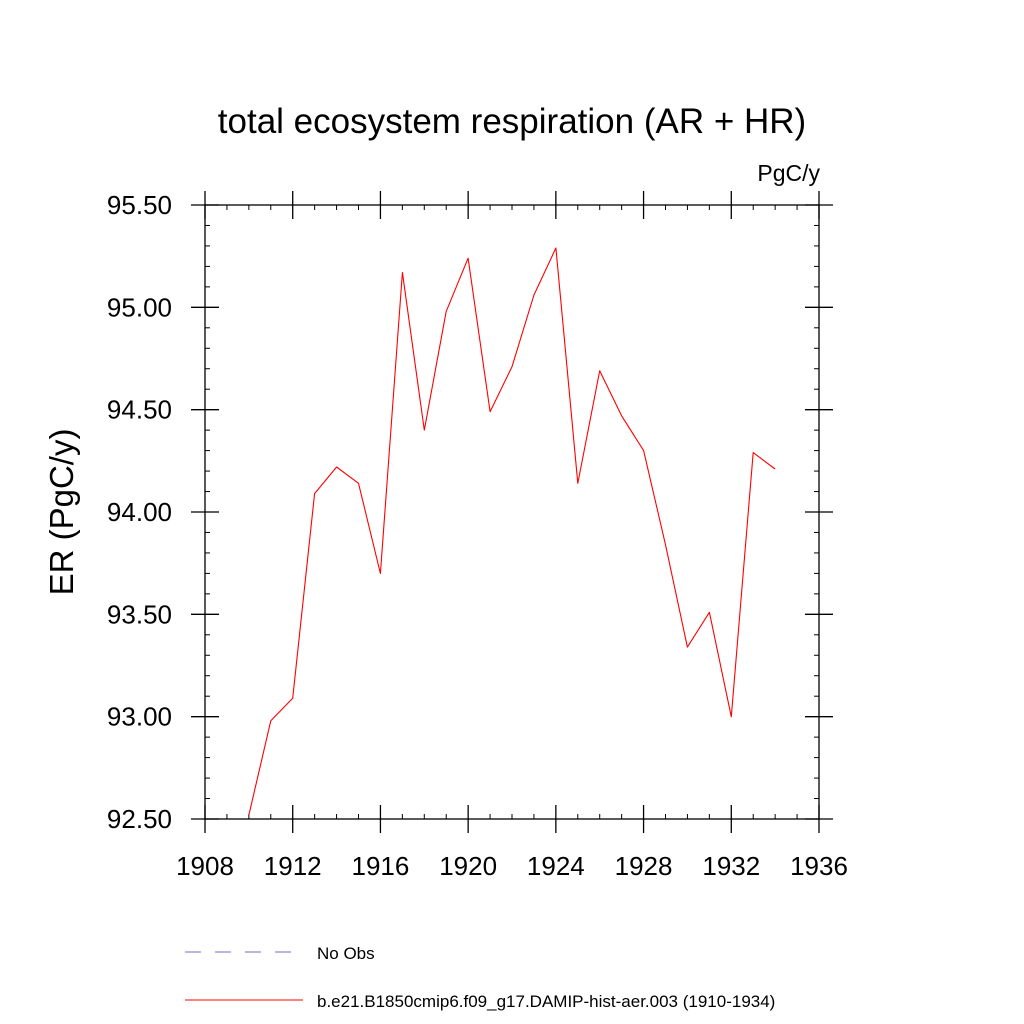 This screenshot has height=1024, width=1024. I want to click on x-tick-label: 1936, so click(819, 866).